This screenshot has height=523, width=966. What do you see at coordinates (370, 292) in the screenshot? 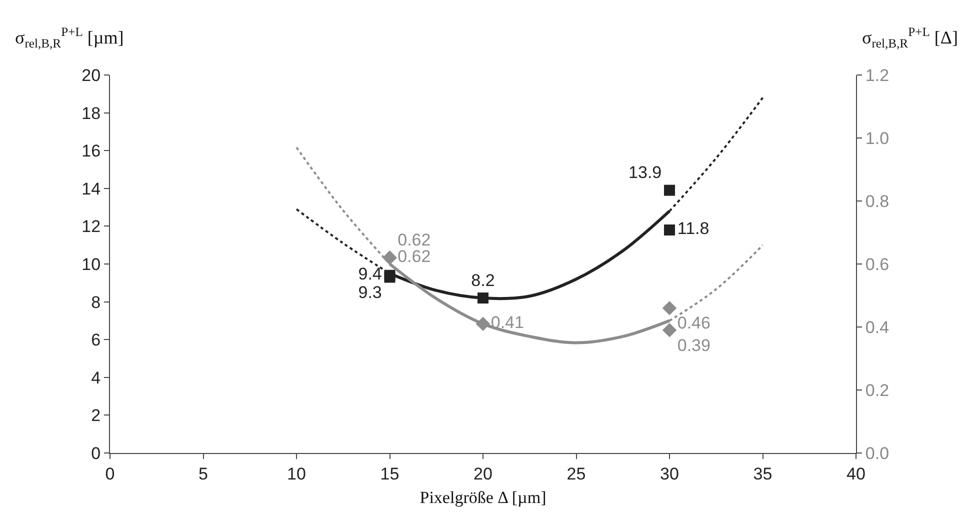
I see `data-label: 9.3` at bounding box center [370, 292].